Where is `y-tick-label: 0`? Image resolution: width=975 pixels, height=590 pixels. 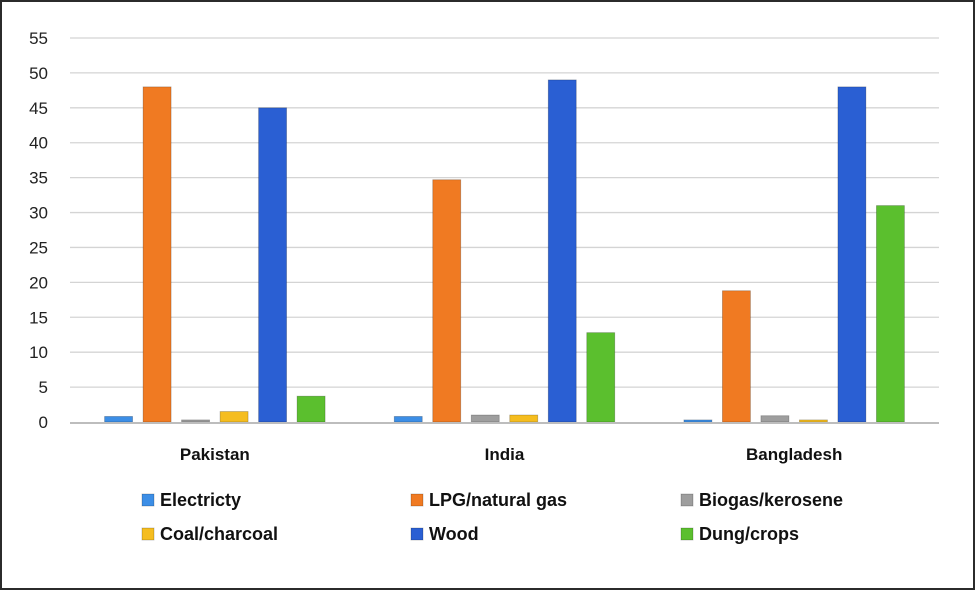 y-tick-label: 0 is located at coordinates (43, 422).